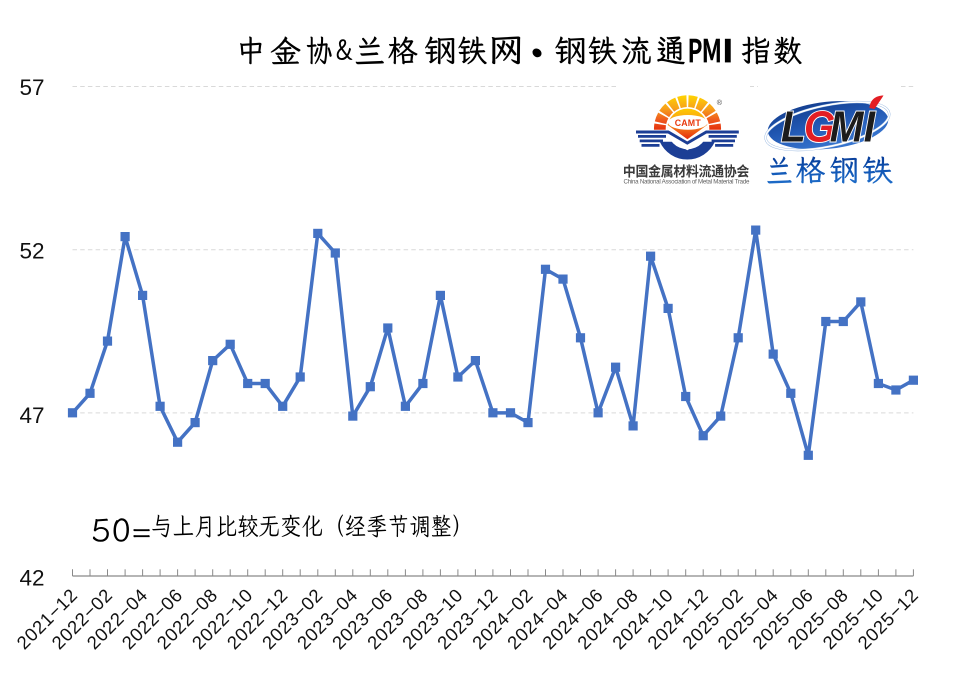  I want to click on svg-text: I, so click(870, 126).